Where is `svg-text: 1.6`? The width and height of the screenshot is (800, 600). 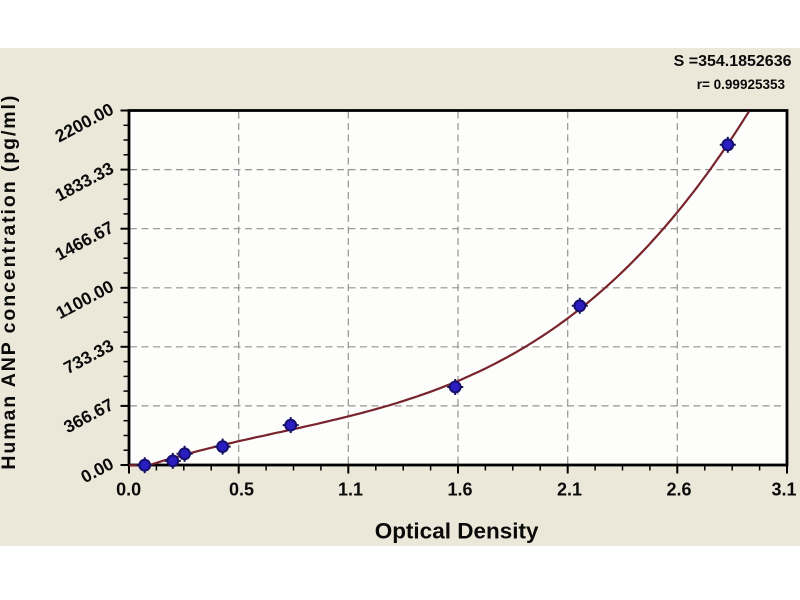
svg-text: 1.6 is located at coordinates (459, 490).